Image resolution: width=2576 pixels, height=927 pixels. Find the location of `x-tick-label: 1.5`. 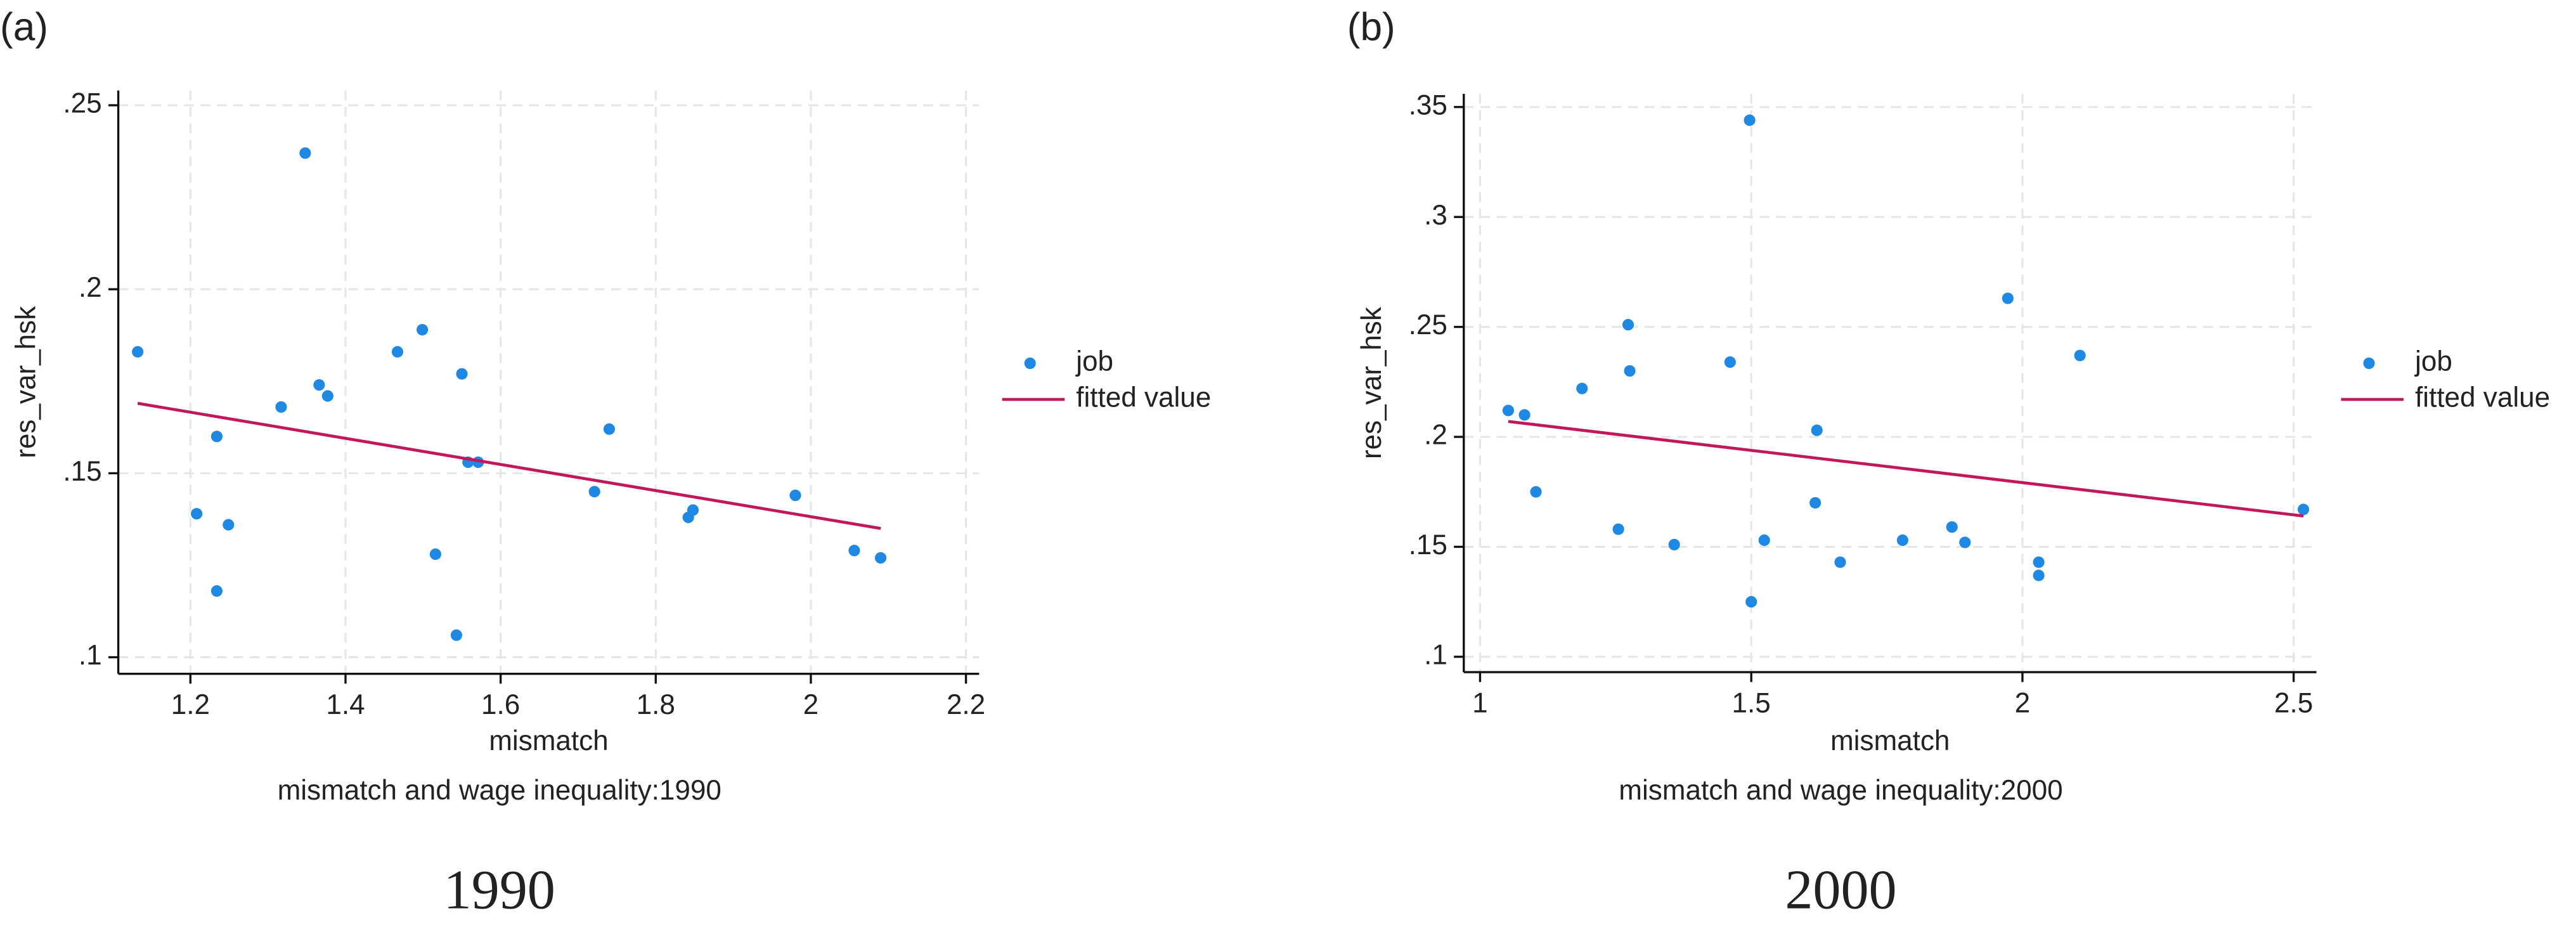

x-tick-label: 1.5 is located at coordinates (1751, 703).